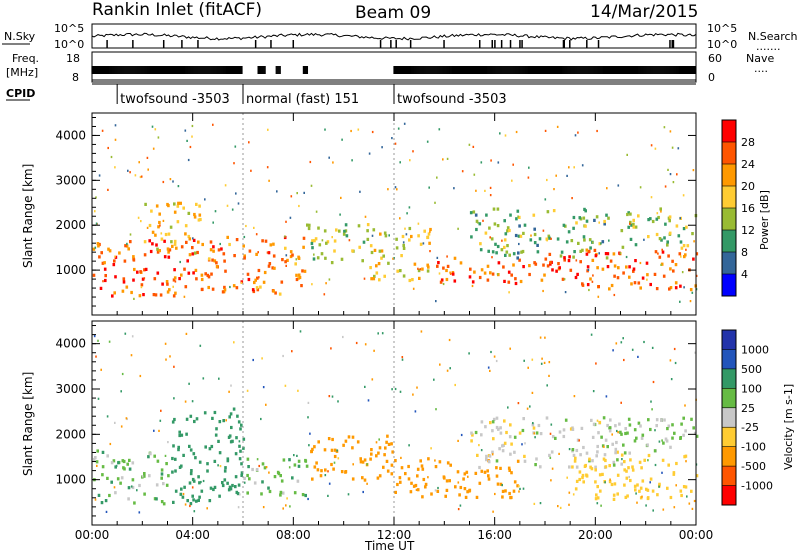 The height and width of the screenshot is (554, 800). Describe the element at coordinates (748, 186) in the screenshot. I see `colorbar-tick-label: 20` at that location.